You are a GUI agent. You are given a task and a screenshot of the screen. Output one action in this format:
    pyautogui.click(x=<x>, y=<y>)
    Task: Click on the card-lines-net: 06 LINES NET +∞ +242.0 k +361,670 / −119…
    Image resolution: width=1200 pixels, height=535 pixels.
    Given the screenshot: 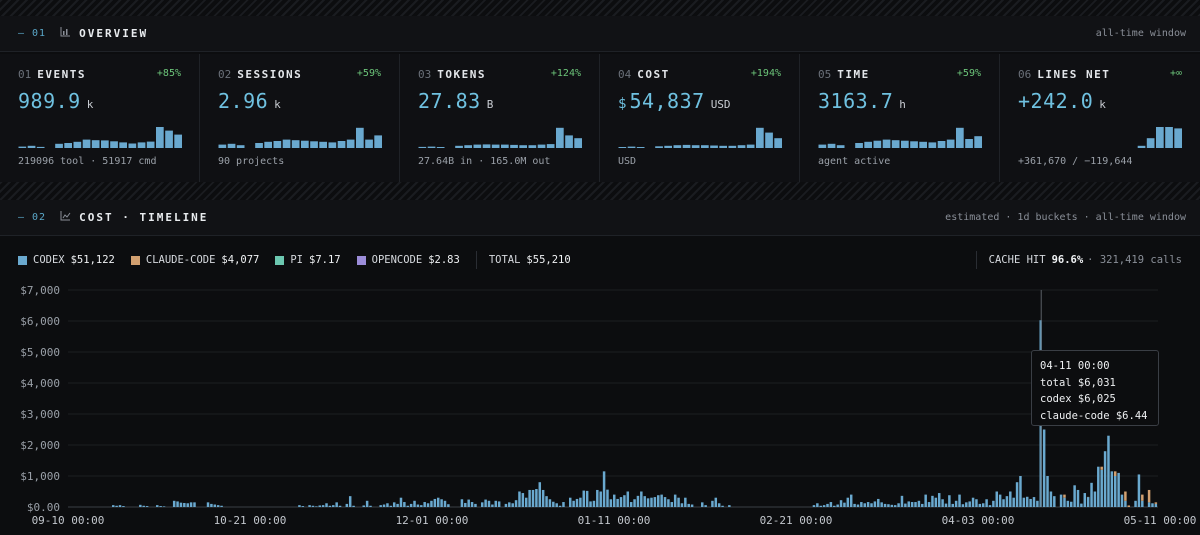 What is the action you would take?
    pyautogui.click(x=1100, y=118)
    